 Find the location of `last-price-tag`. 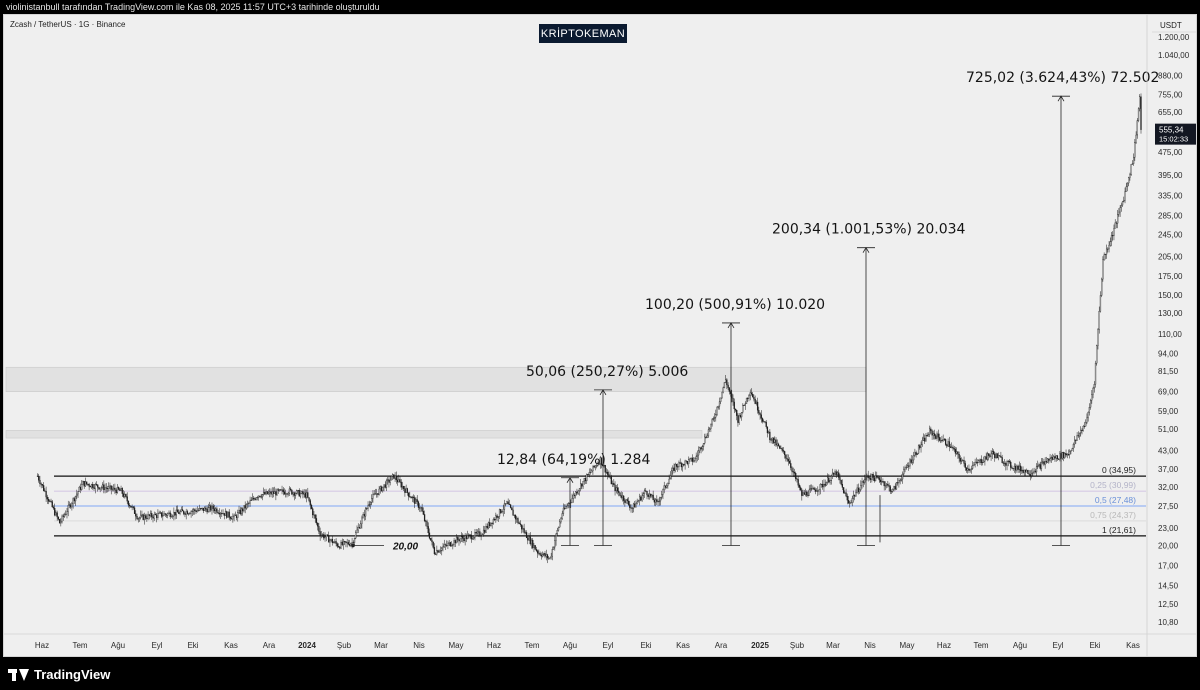

last-price-tag is located at coordinates (1176, 134).